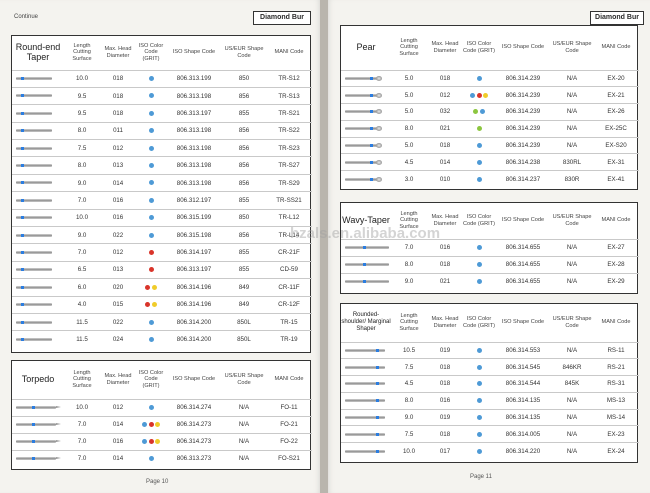  I want to click on iso-shape-cell: 806.314.135, so click(523, 400).